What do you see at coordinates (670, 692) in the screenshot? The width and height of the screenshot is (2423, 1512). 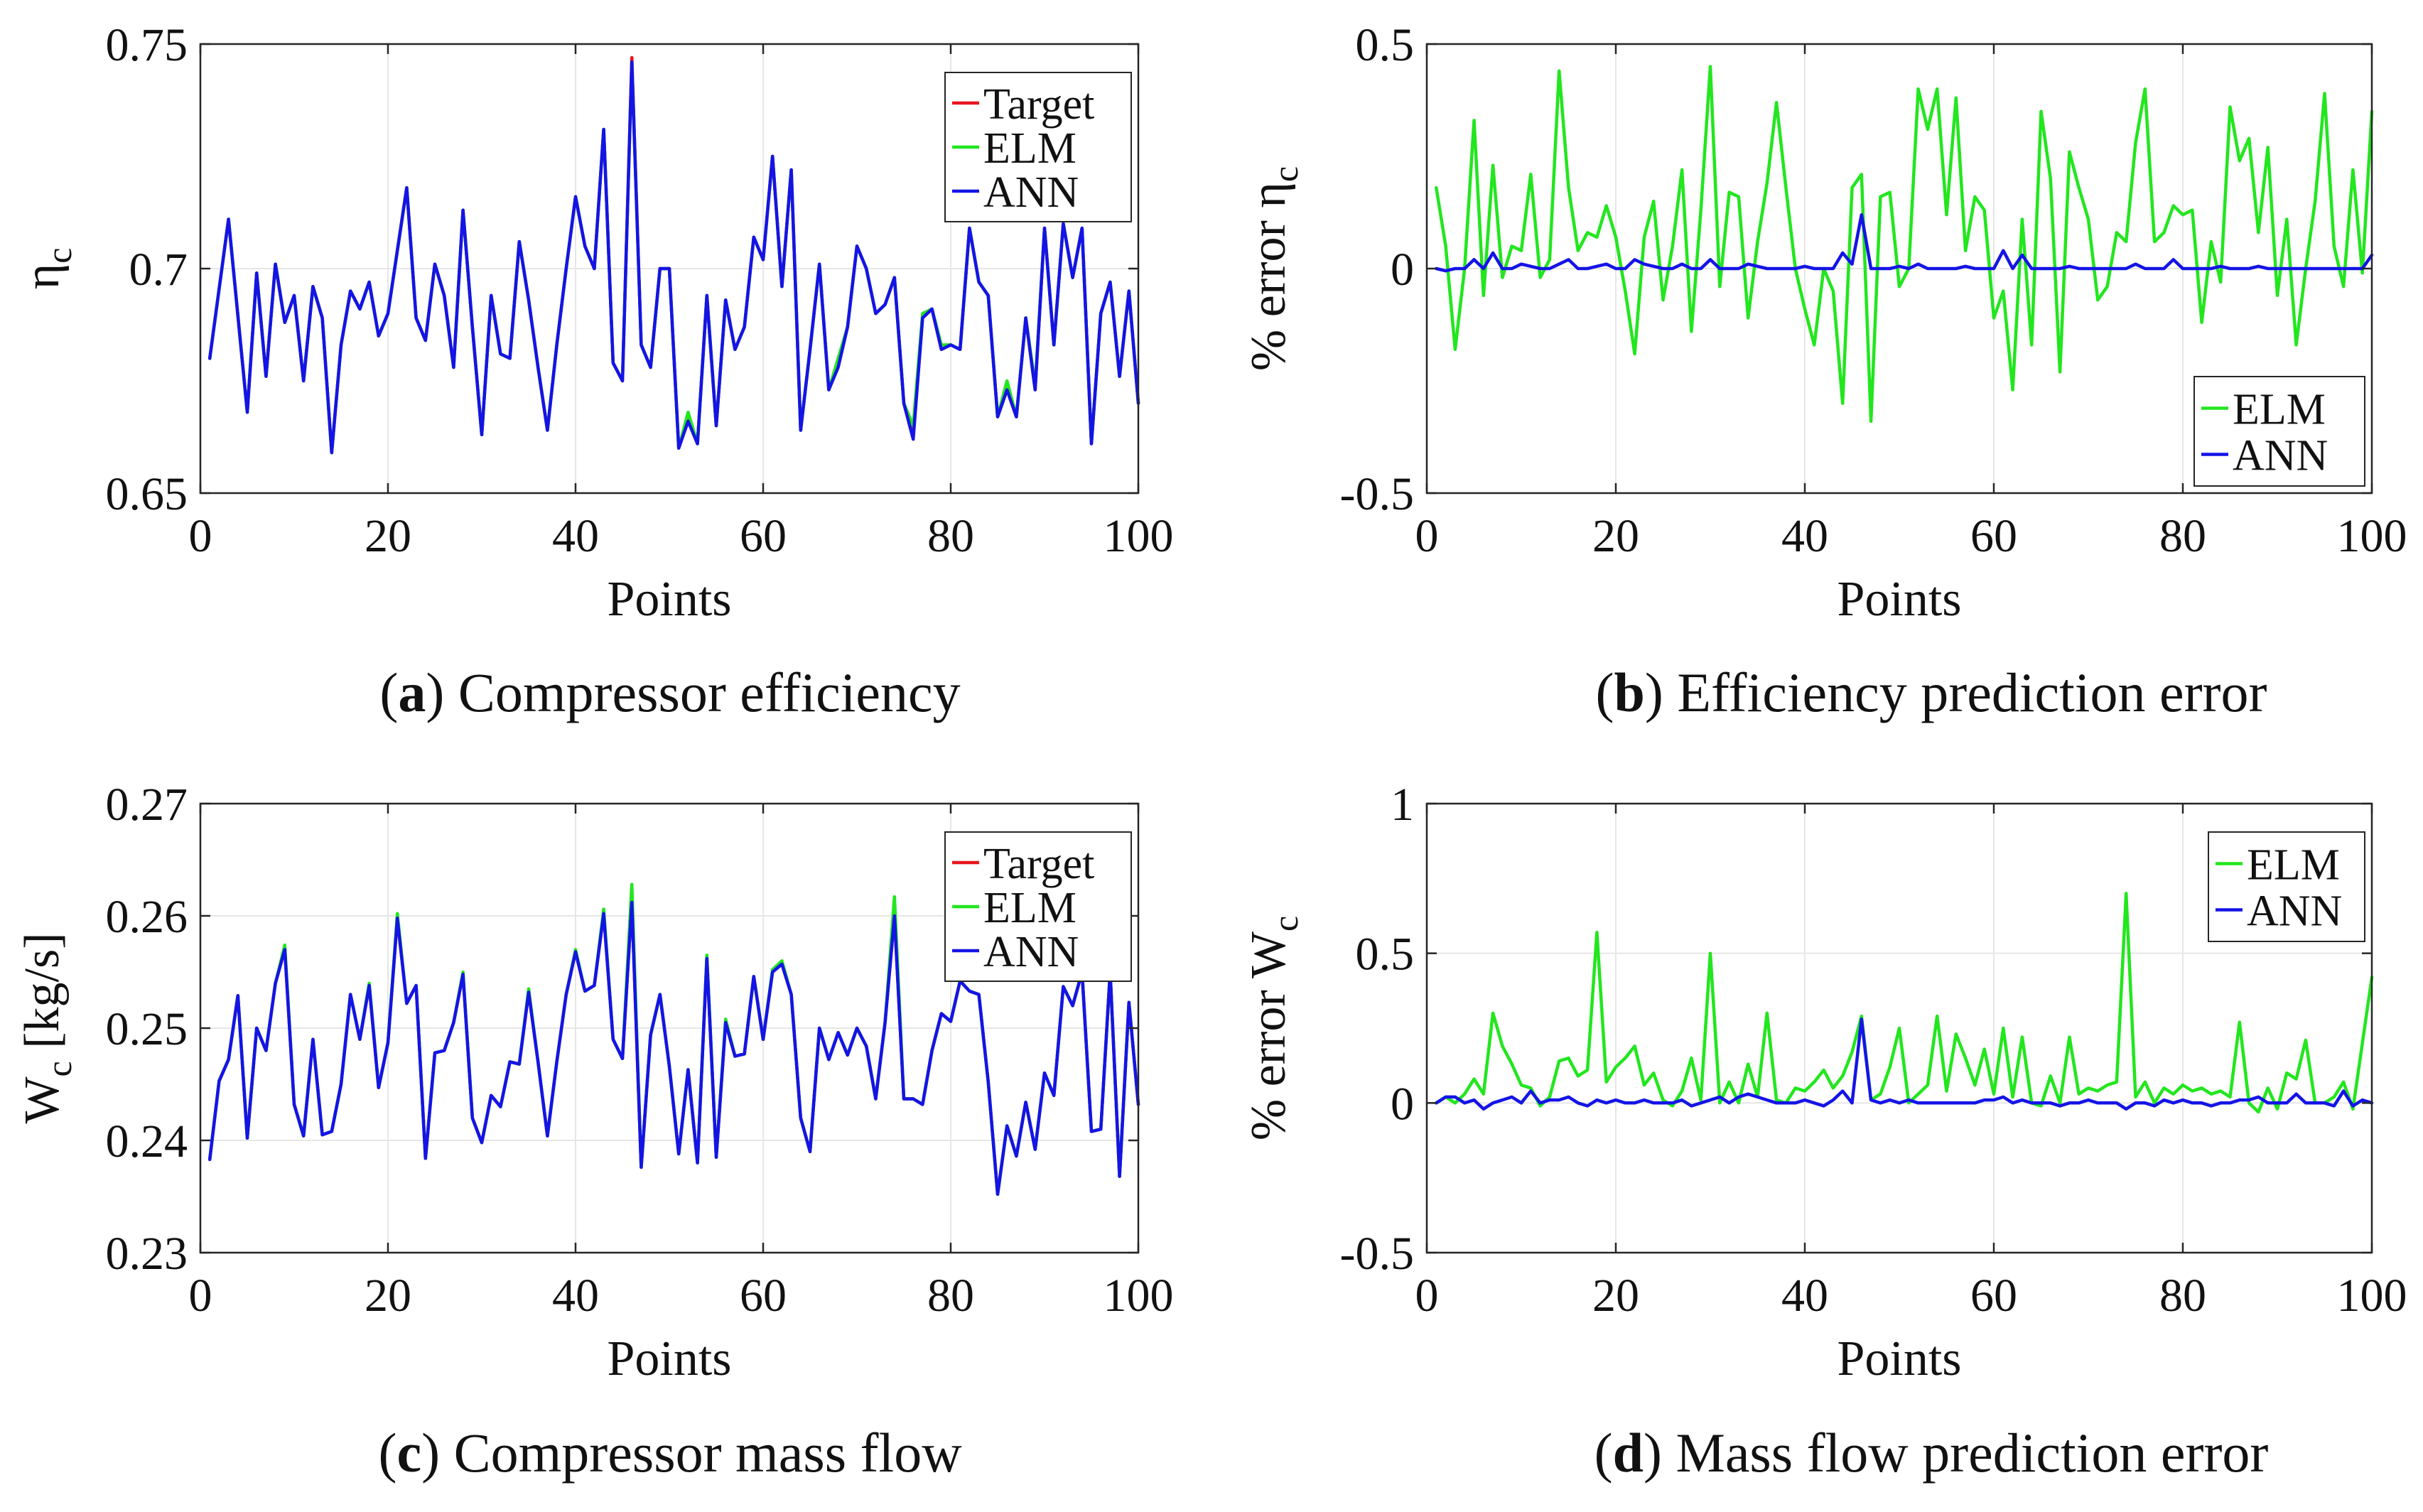 I see `caption-a: (a) Compressor efficiency` at bounding box center [670, 692].